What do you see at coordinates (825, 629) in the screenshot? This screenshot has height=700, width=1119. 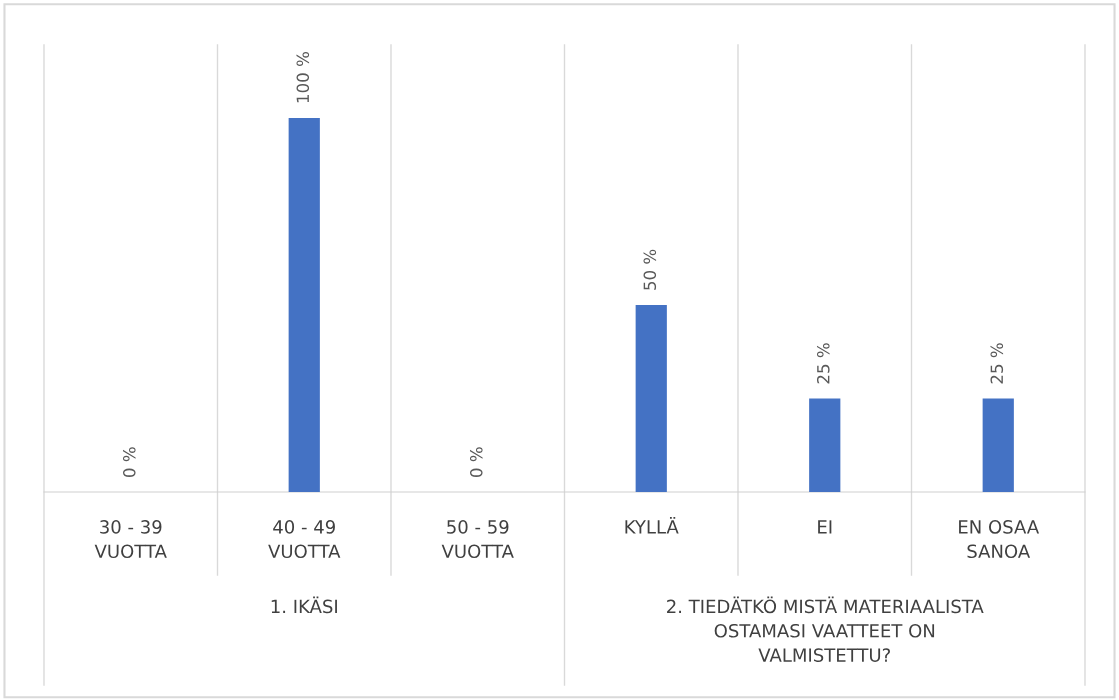 I see `text: 2. TIEDÄTKÖ MISTÄ MATERIAALISTA OSTAMASI VAATTEET ON VALMISTETTU?` at bounding box center [825, 629].